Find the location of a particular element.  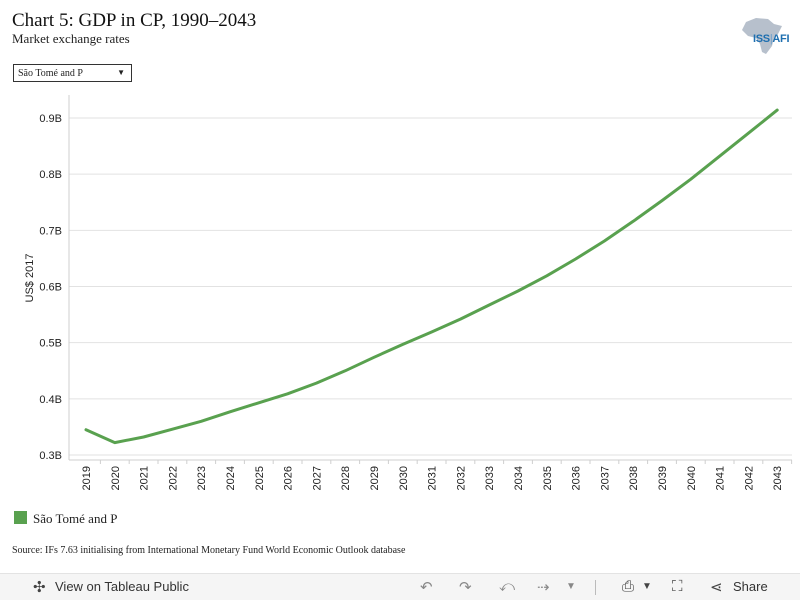

refresh-icon: ⇢ is located at coordinates (543, 587).